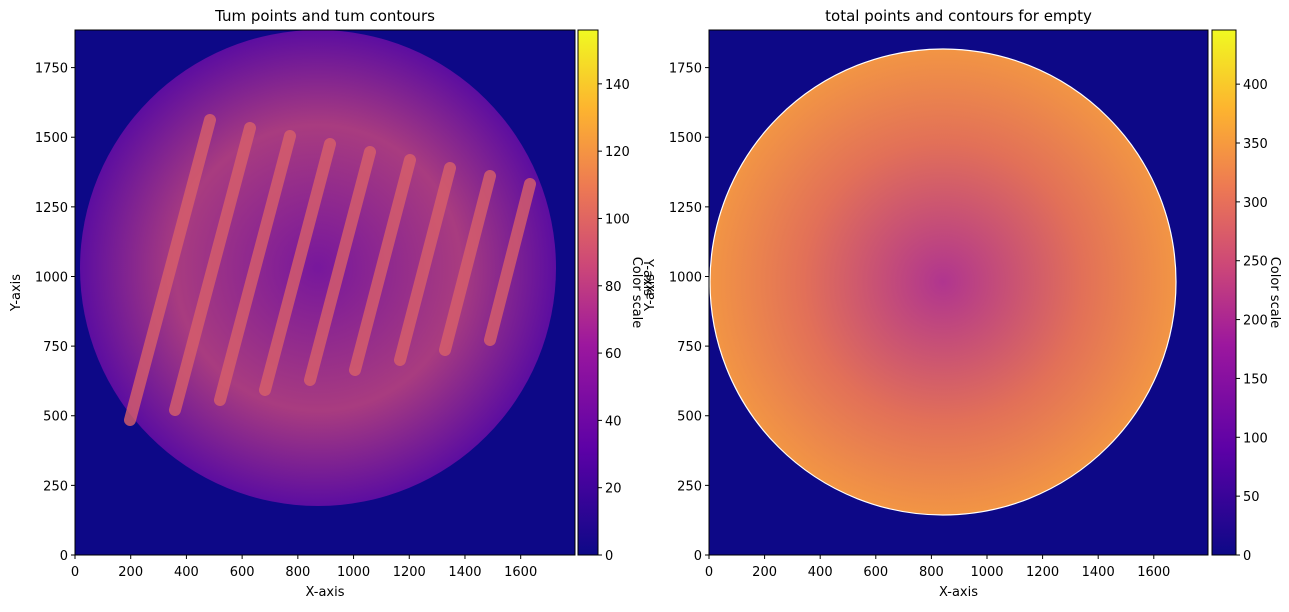 The height and width of the screenshot is (612, 1289). Describe the element at coordinates (613, 489) in the screenshot. I see `colorbar-tick-label: 20` at that location.